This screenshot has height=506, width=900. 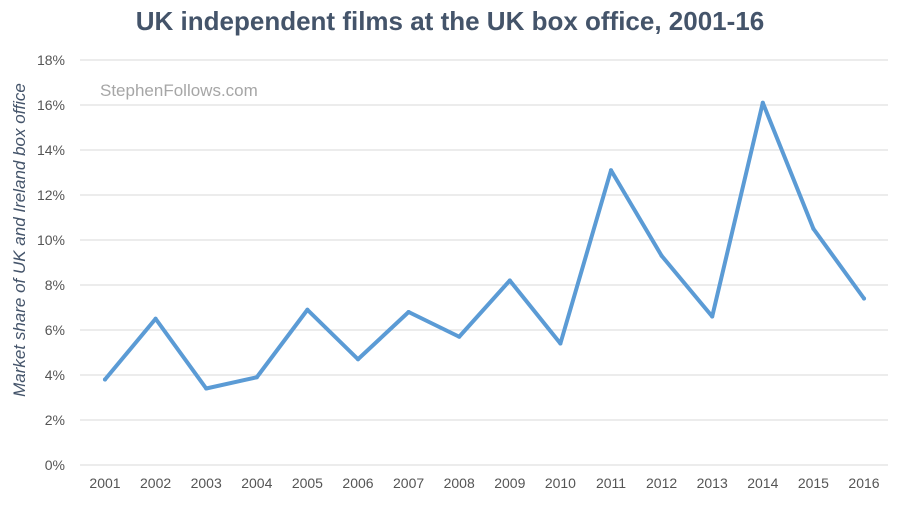 I want to click on x-tick-label: 2005, so click(x=307, y=483).